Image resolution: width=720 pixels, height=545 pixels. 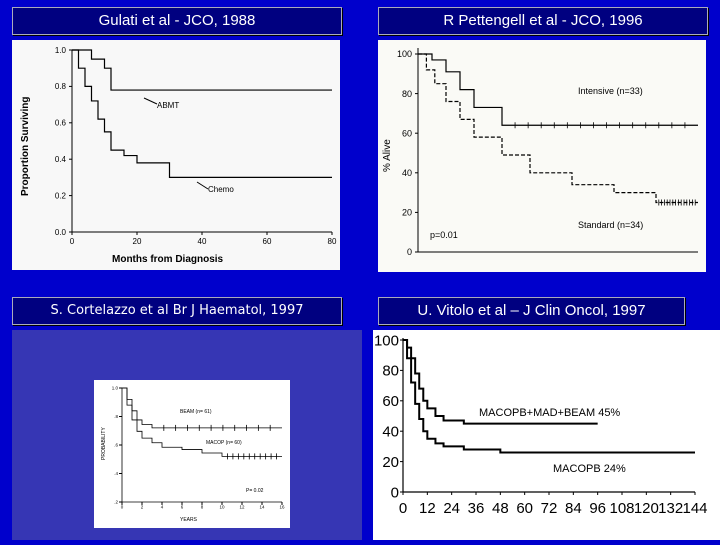 What do you see at coordinates (61, 195) in the screenshot?
I see `ytick-label: 0.2` at bounding box center [61, 195].